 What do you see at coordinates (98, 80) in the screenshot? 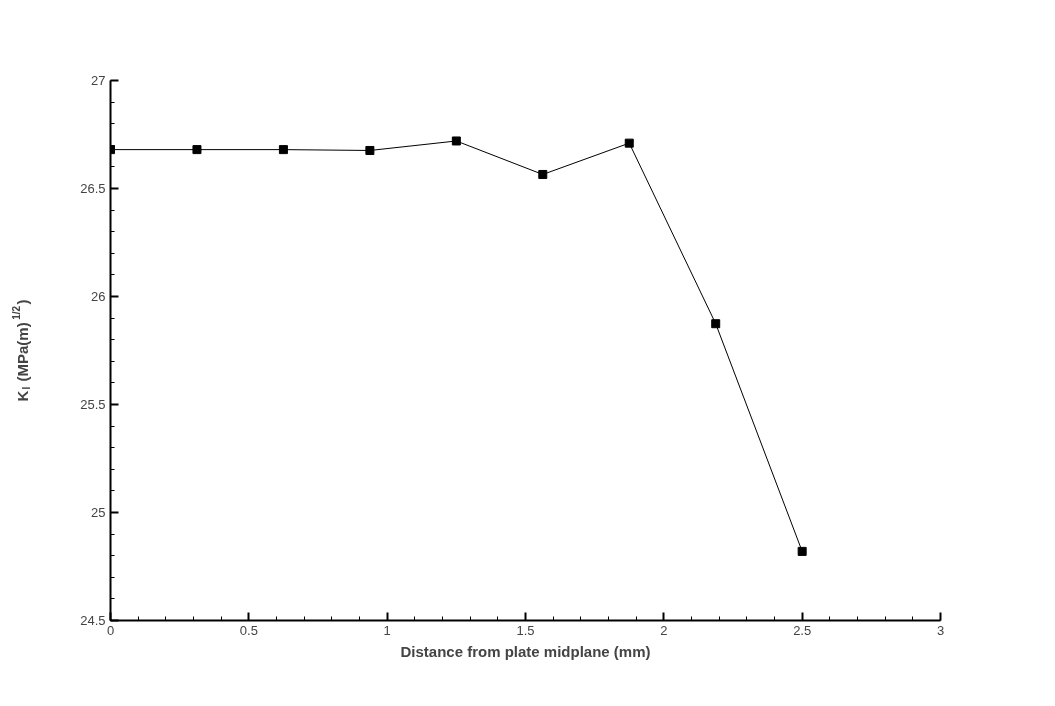
I see `y-tick-label: 27` at bounding box center [98, 80].